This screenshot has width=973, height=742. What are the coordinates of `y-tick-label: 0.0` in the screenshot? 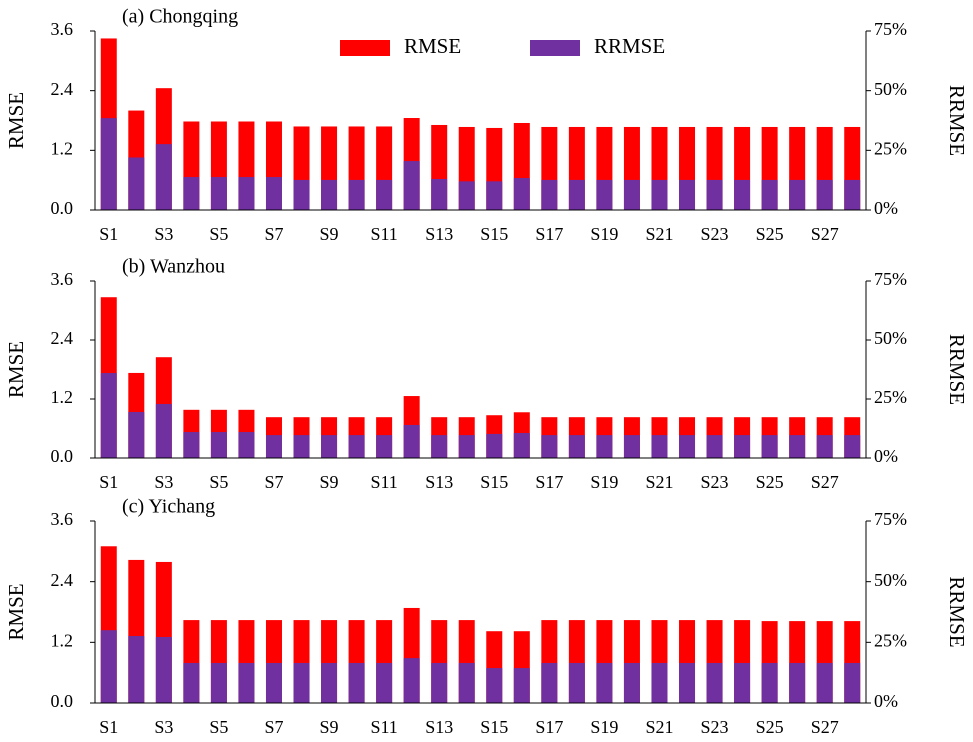 It's located at (62, 701).